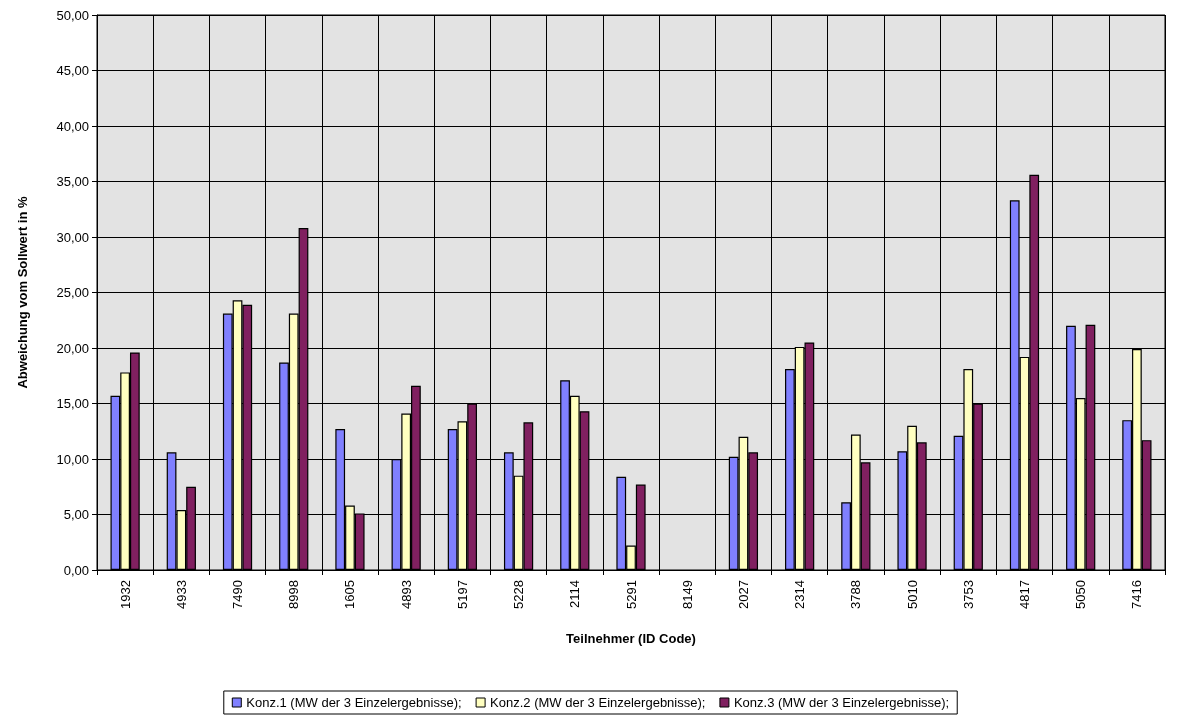  Describe the element at coordinates (76, 570) in the screenshot. I see `y-tick-label: 0,00` at that location.